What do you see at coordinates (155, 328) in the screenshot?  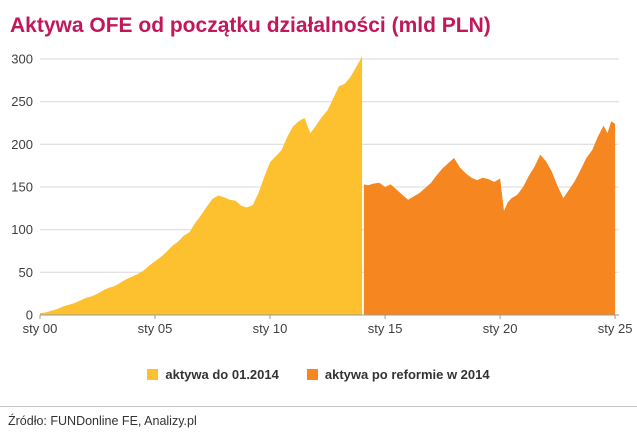 I see `x-tick-label: sty 05` at bounding box center [155, 328].